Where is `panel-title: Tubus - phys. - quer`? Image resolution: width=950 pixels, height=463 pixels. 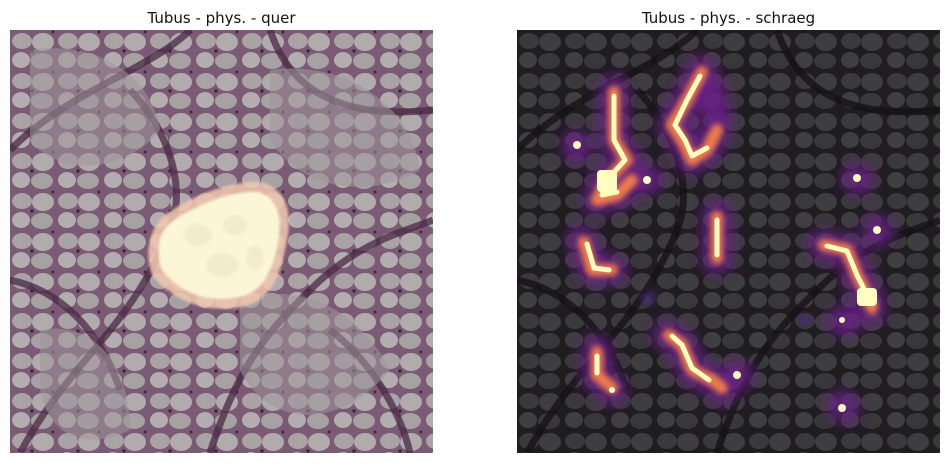
panel-title: Tubus - phys. - quer is located at coordinates (221, 18).